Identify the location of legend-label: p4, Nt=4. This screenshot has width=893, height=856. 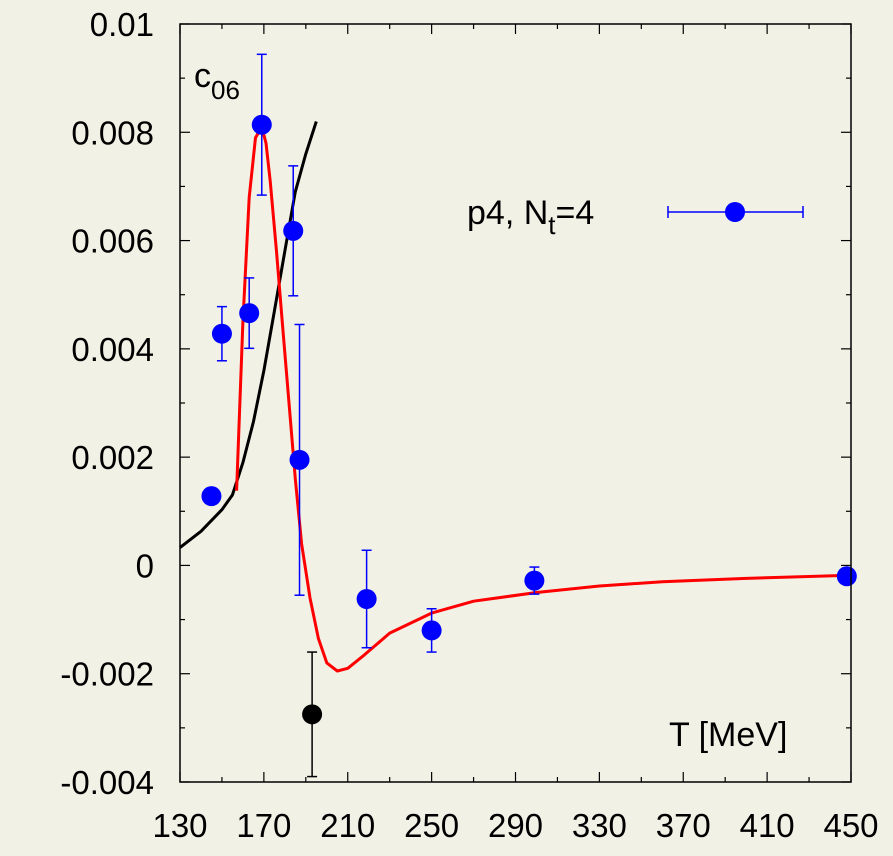
(530, 217).